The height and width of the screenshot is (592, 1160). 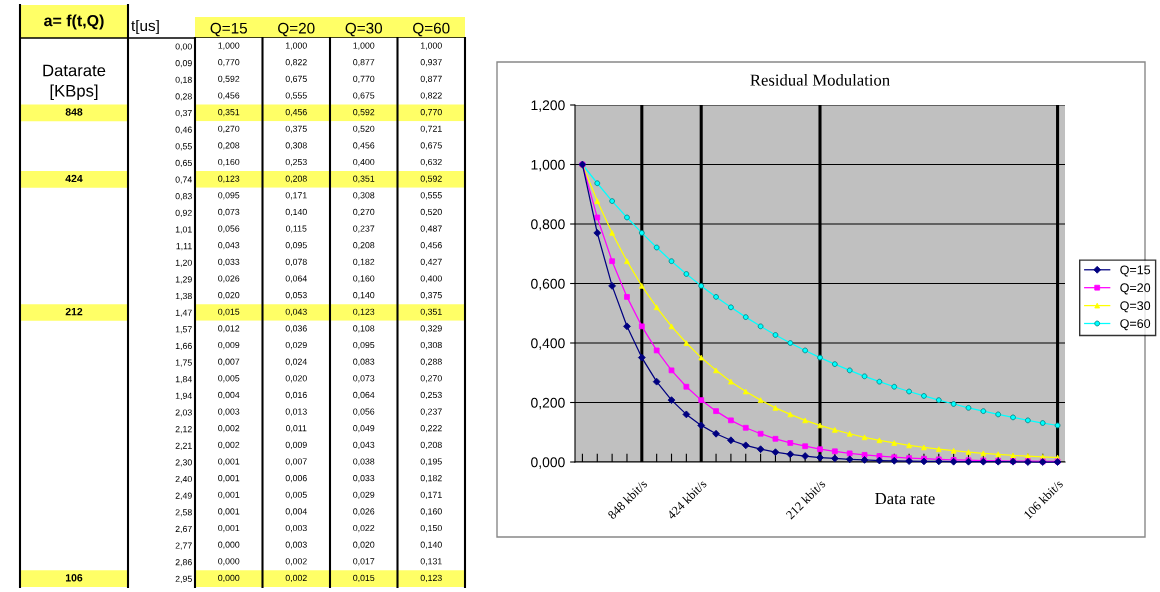 I want to click on data-label: 0,721, so click(x=431, y=129).